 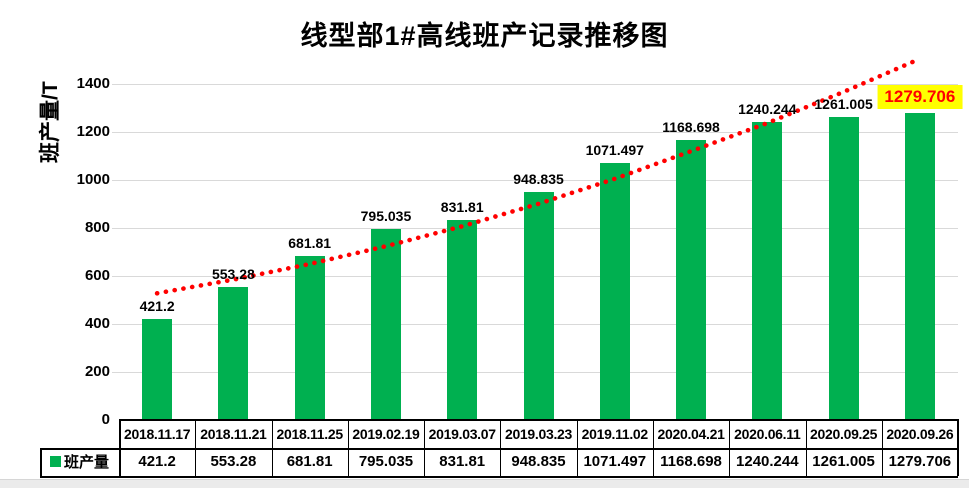 I want to click on table-value-cell: 553.28, so click(x=233, y=461).